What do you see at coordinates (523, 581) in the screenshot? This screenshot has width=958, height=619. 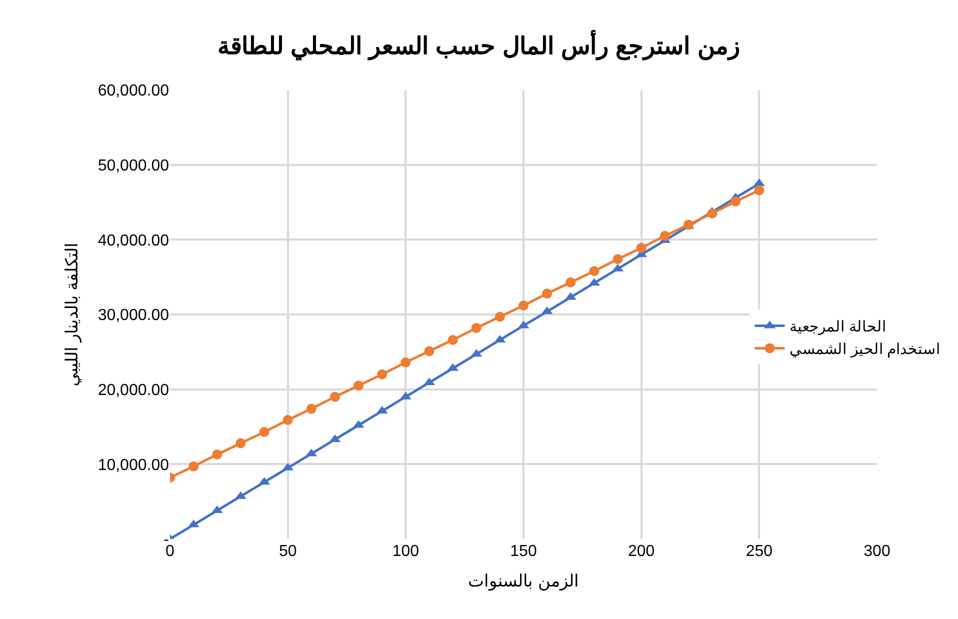 I see `x-axis-title: الزمن بالسنوات` at bounding box center [523, 581].